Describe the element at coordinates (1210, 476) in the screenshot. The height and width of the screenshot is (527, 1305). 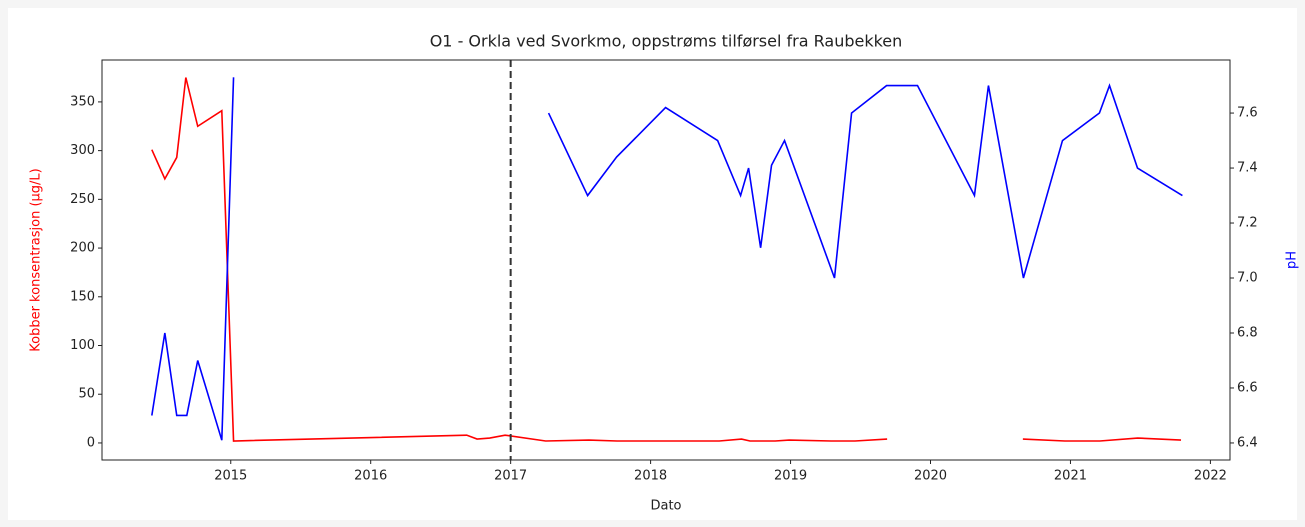
I see `x-tick-label: 2022` at that location.